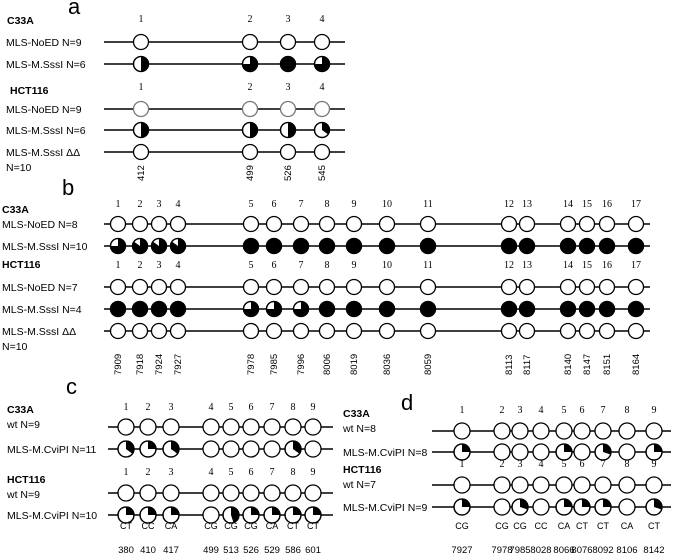 Image resolution: width=675 pixels, height=558 pixels. What do you see at coordinates (359, 485) in the screenshot?
I see `group-subtitle: wt N=7` at bounding box center [359, 485].